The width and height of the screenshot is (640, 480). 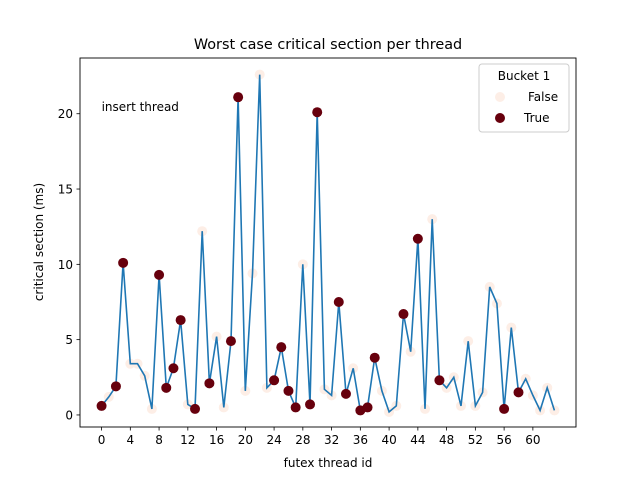 What do you see at coordinates (543, 97) in the screenshot?
I see `legend-label-false: False` at bounding box center [543, 97].